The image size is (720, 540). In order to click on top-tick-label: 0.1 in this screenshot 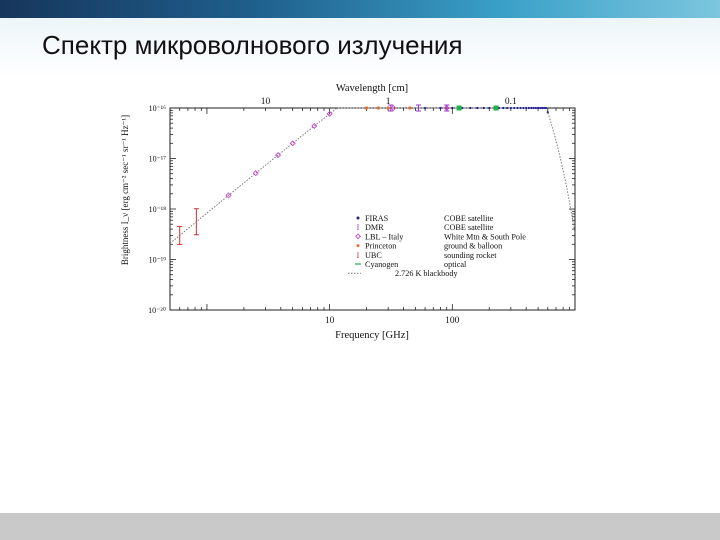, I will do `click(511, 102)`.